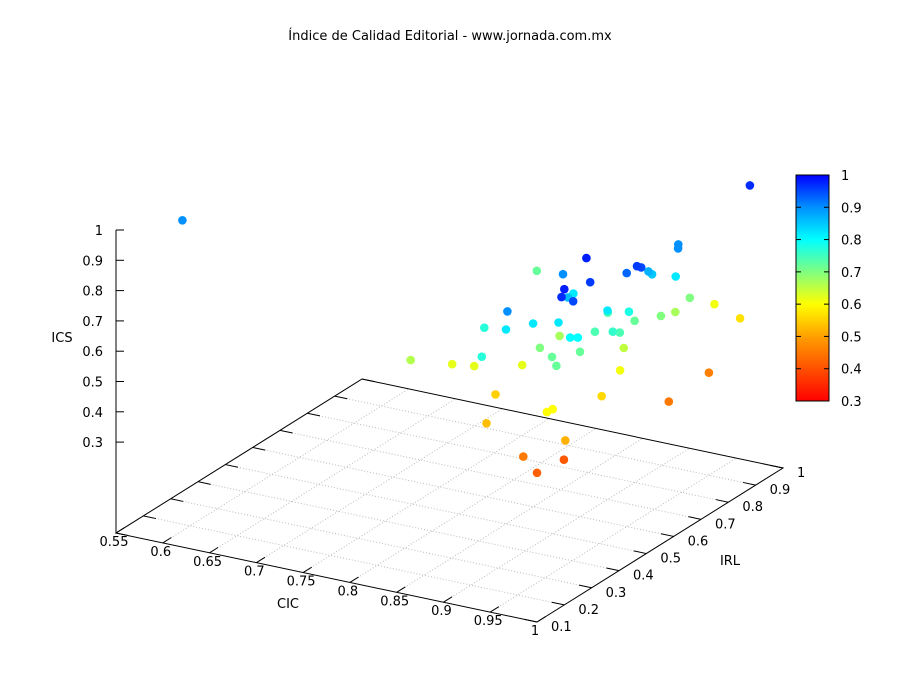 The width and height of the screenshot is (900, 700). I want to click on x-tick-label: 0.65, so click(207, 562).